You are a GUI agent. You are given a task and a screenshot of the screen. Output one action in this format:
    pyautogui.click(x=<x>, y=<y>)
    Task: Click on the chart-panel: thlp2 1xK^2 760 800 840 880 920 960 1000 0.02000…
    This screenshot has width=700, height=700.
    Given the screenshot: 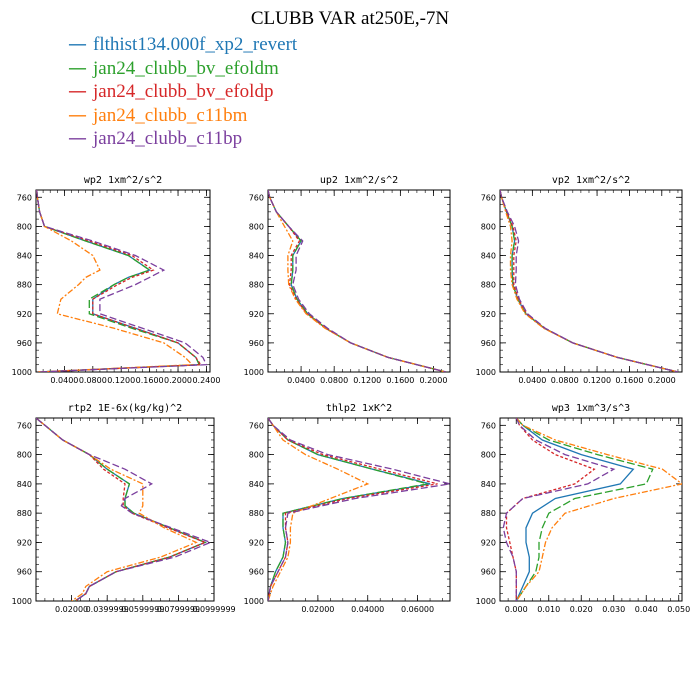 What is the action you would take?
    pyautogui.click(x=347, y=508)
    